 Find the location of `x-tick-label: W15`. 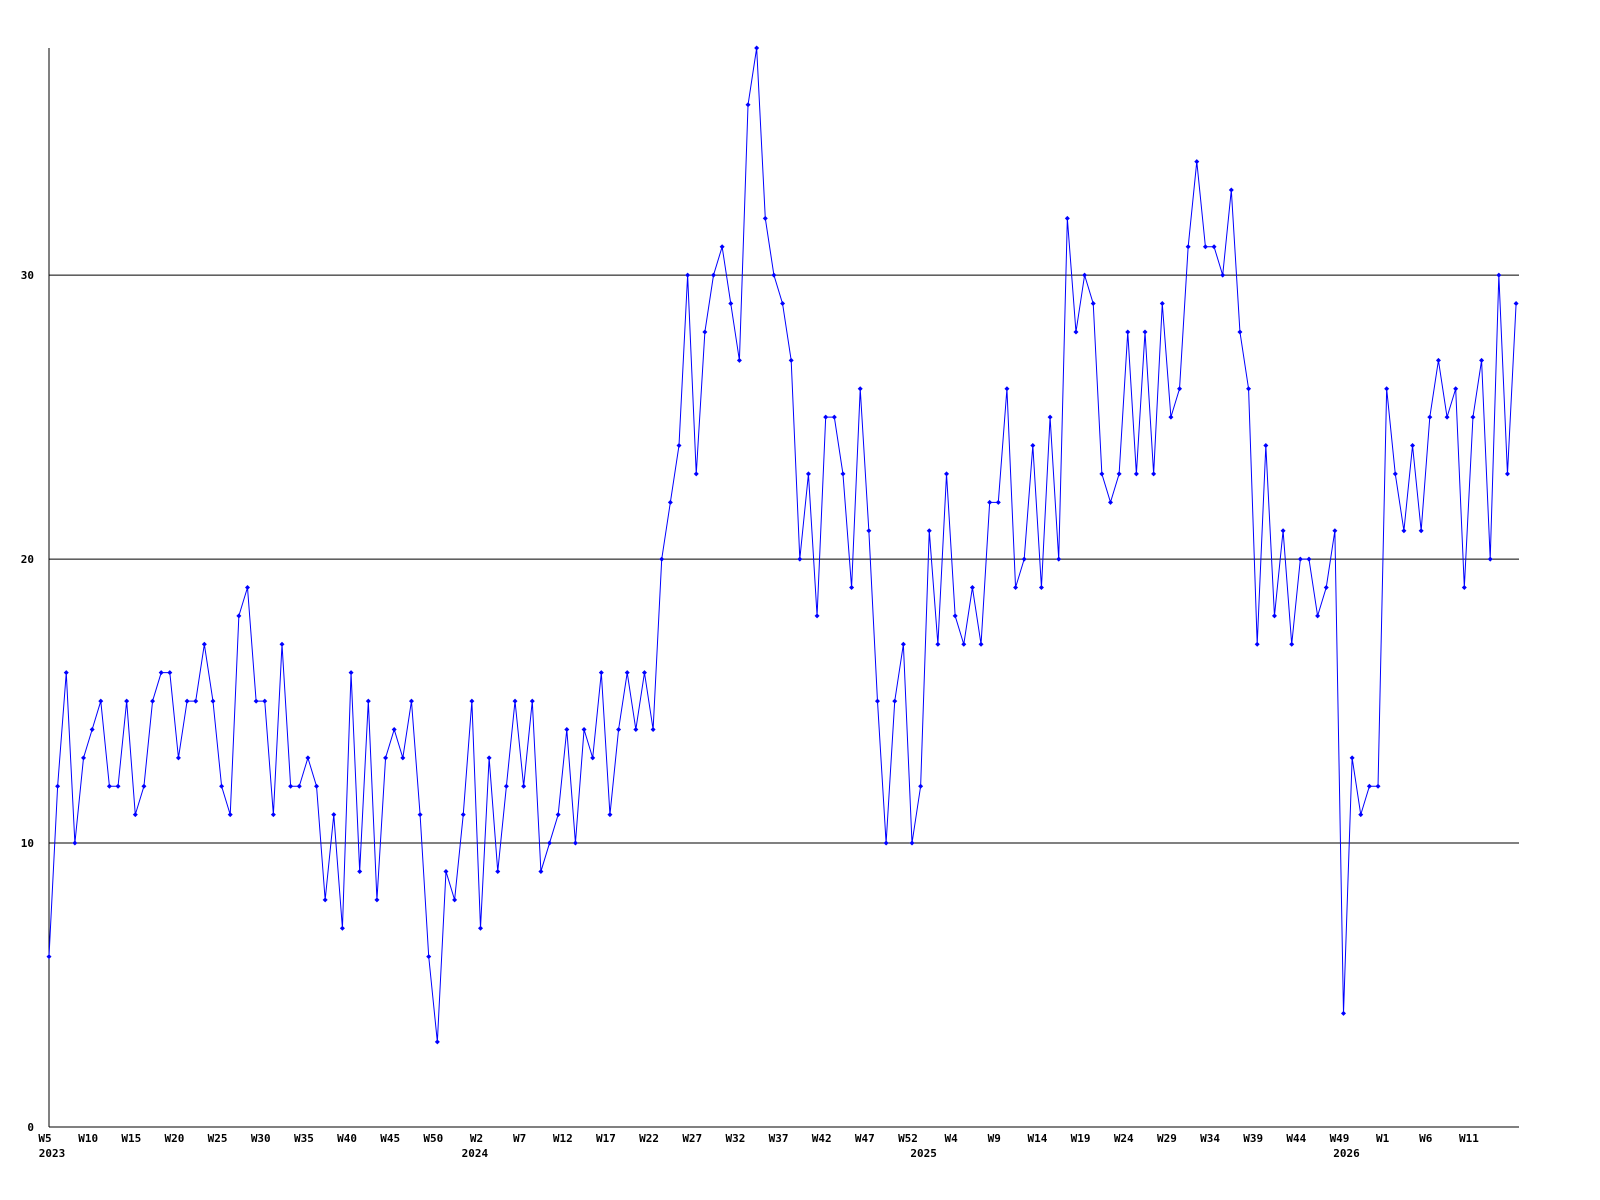

x-tick-label: W15 is located at coordinates (131, 1138).